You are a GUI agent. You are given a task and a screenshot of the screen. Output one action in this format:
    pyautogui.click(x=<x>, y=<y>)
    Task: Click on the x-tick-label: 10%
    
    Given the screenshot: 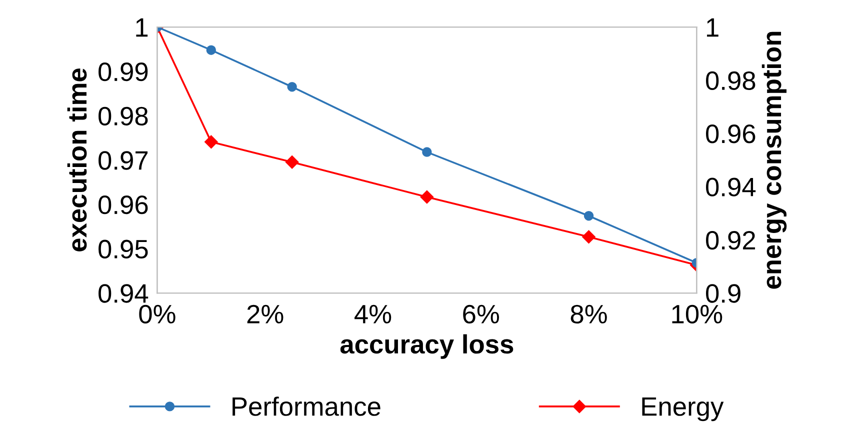 What is the action you would take?
    pyautogui.click(x=697, y=314)
    